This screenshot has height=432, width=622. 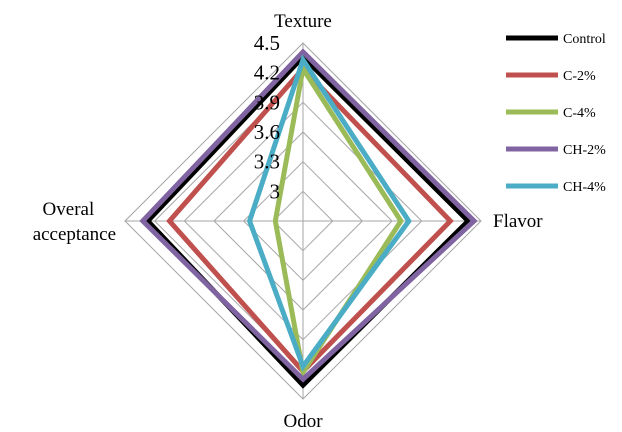 I want to click on axis-label-overall-acceptance-line1: Overal, so click(x=69, y=209).